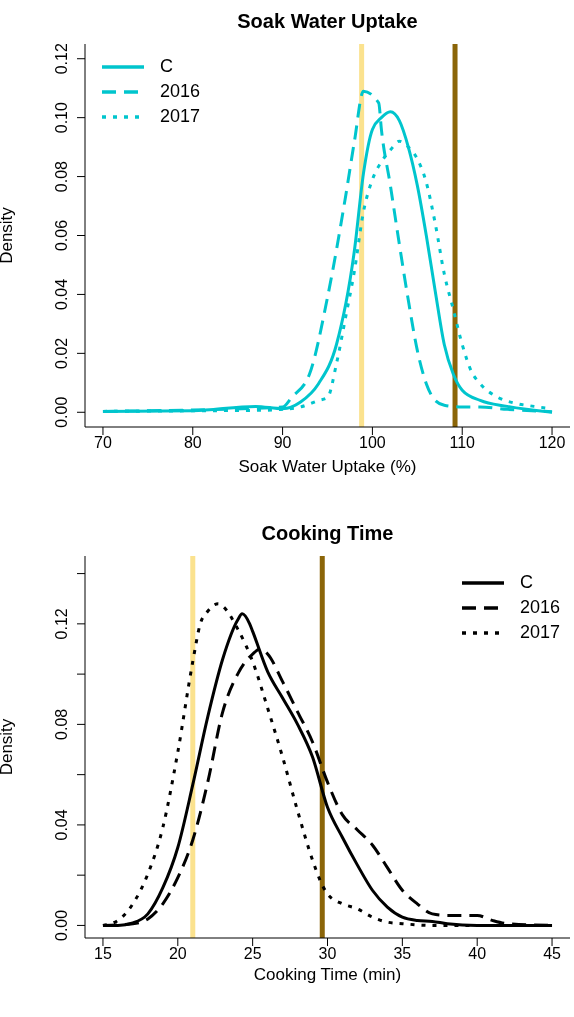  I want to click on x-axis-title: Soak Water Uptake (%), so click(327, 466).